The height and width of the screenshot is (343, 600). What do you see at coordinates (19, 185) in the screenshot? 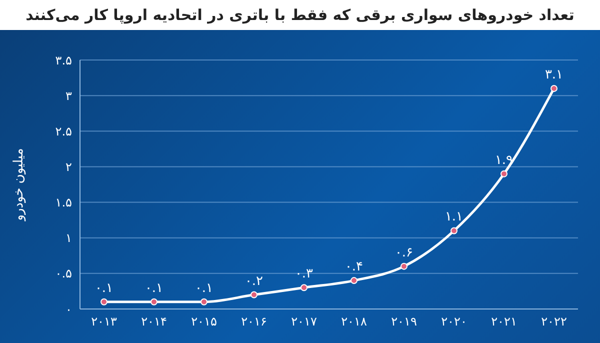
I see `y-axis-title: میلیون خودرو` at bounding box center [19, 185].